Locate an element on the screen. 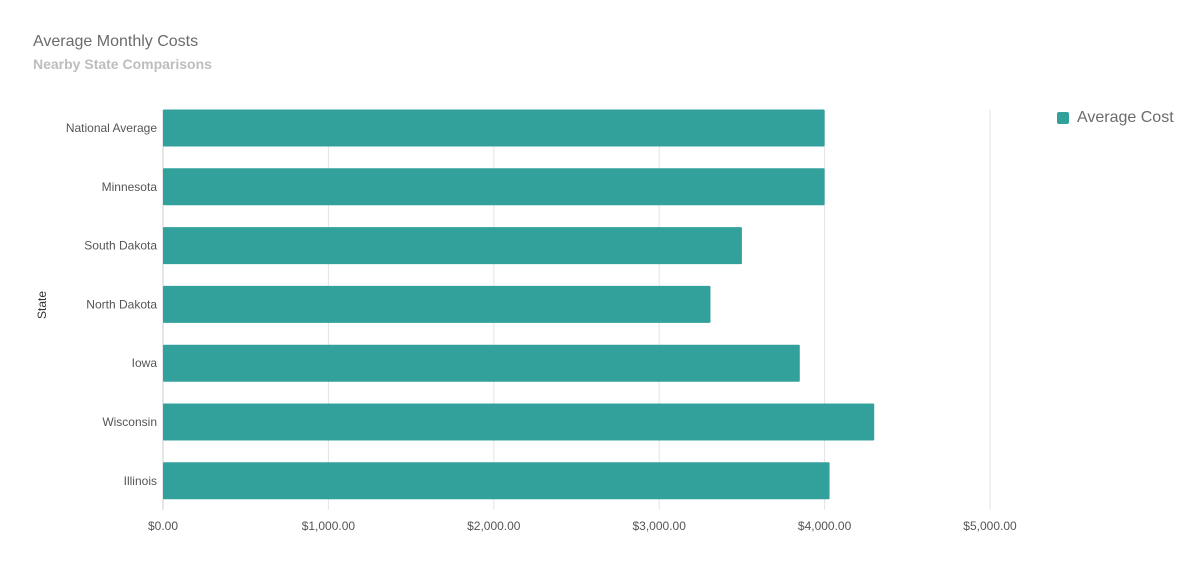 Image resolution: width=1204 pixels, height=579 pixels. y-tick-label: Minnesota is located at coordinates (130, 187).